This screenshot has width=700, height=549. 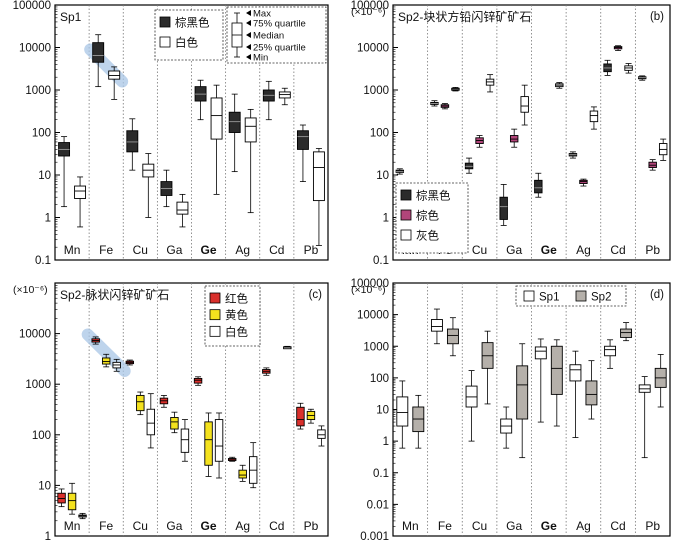 What do you see at coordinates (276, 35) in the screenshot?
I see `key-frame` at bounding box center [276, 35].